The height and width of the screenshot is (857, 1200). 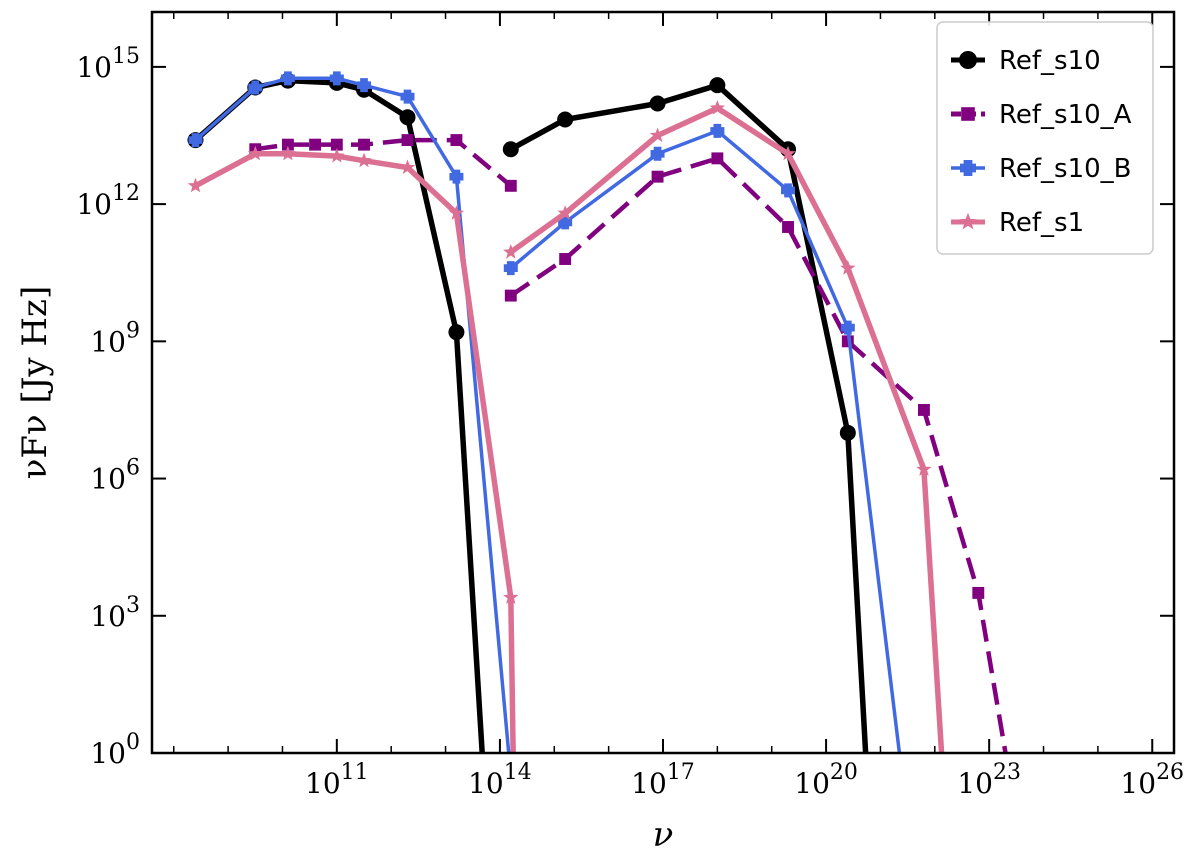 I want to click on legend-label: Ref_s1, so click(x=1041, y=223).